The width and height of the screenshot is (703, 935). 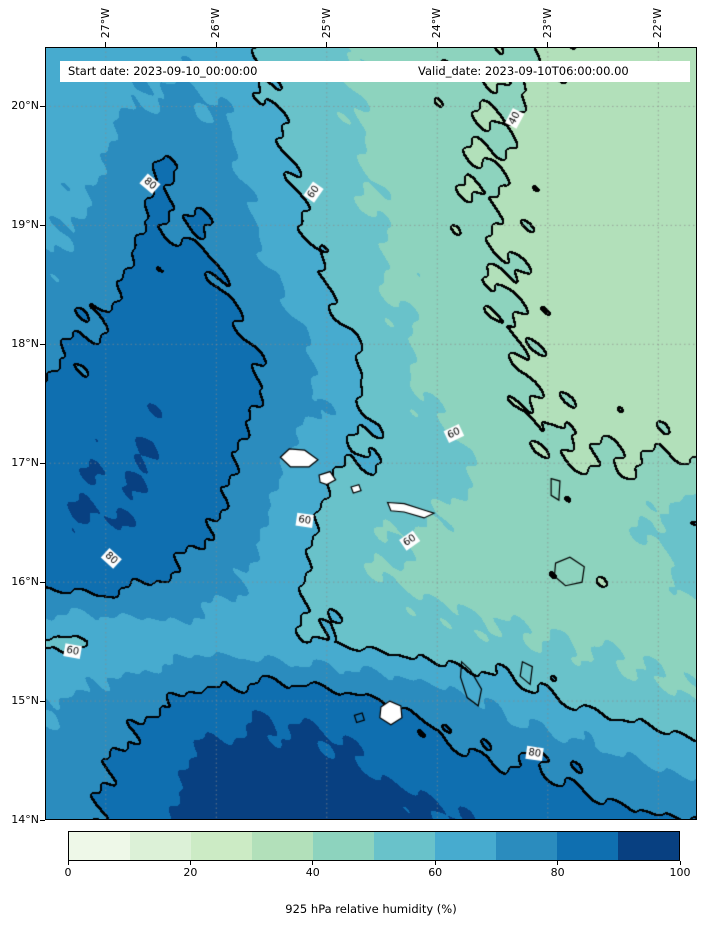 What do you see at coordinates (312, 872) in the screenshot?
I see `colorbar-tick-label: 40` at bounding box center [312, 872].